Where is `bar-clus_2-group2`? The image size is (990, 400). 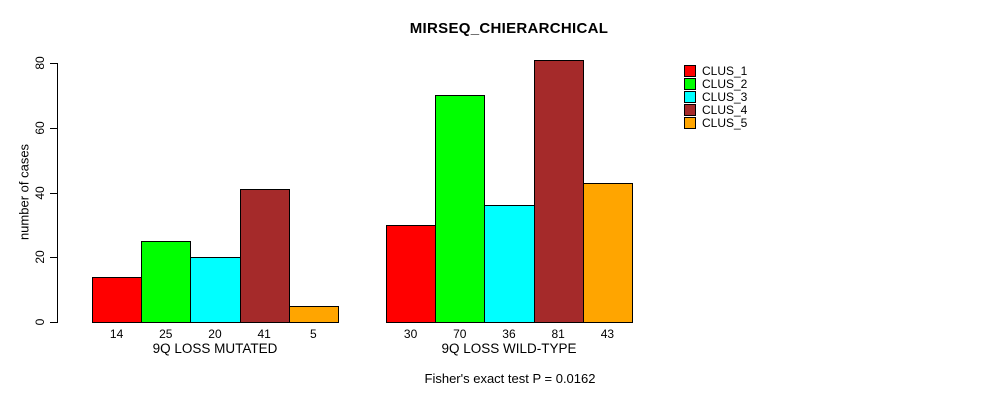
bar-clus_2-group2 is located at coordinates (460, 209).